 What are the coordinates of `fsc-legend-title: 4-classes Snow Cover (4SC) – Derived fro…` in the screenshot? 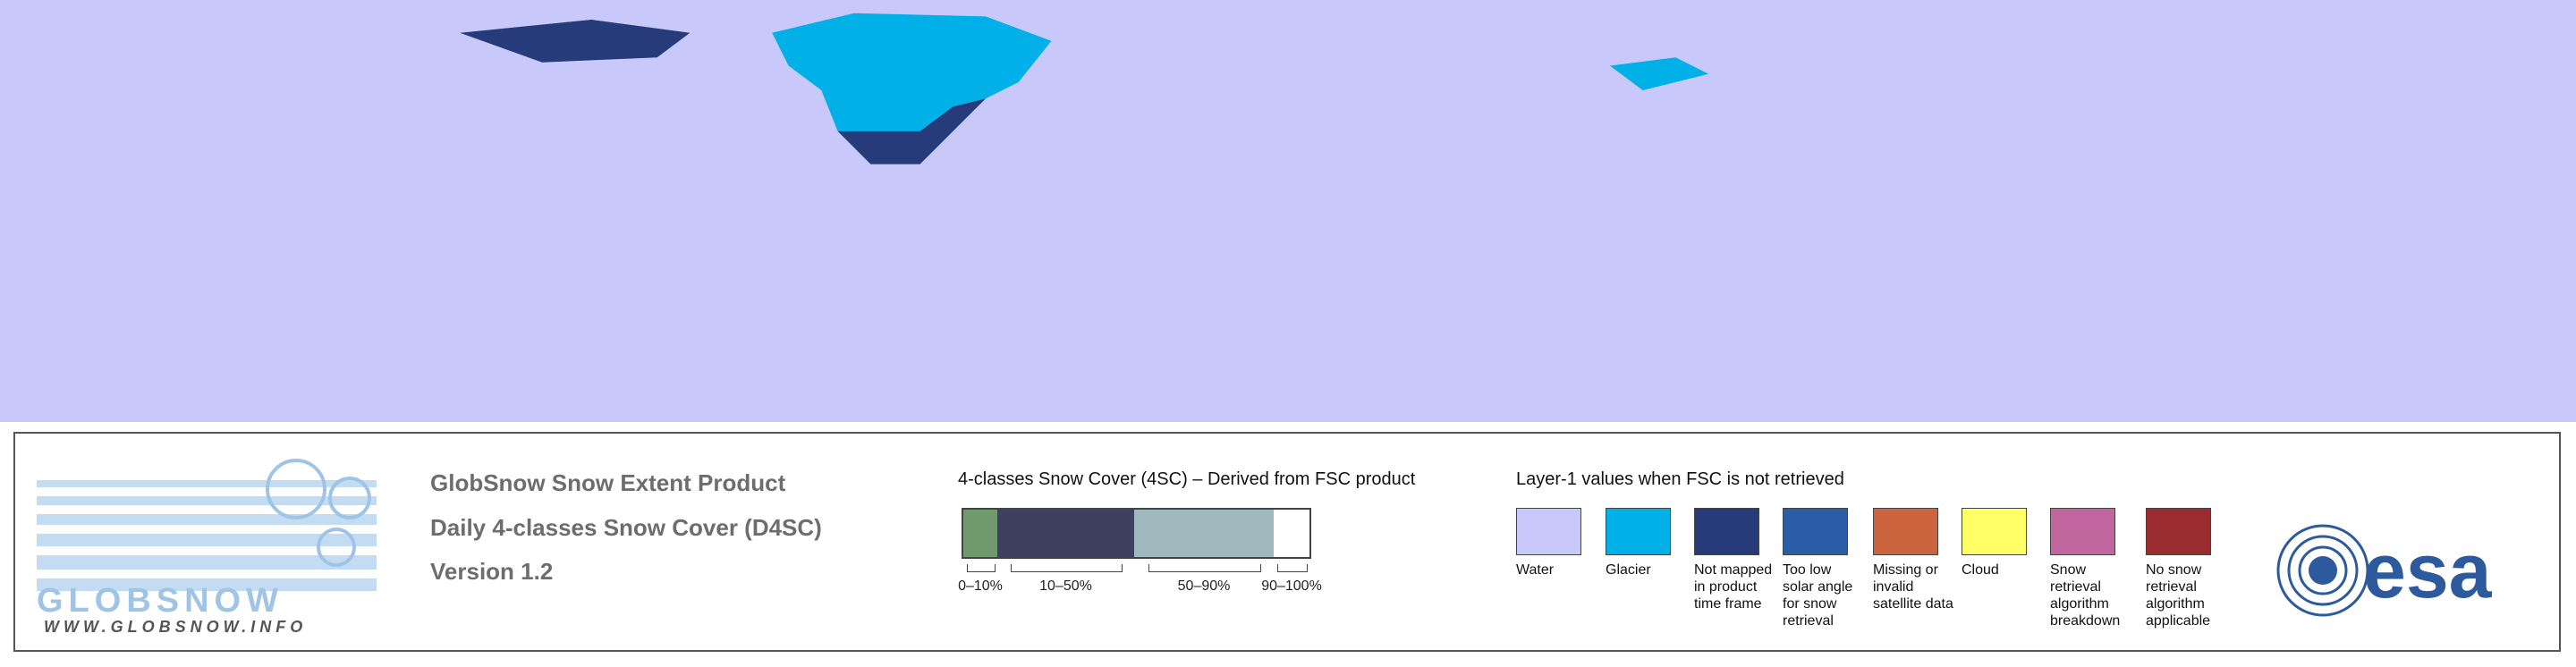 It's located at (1187, 479).